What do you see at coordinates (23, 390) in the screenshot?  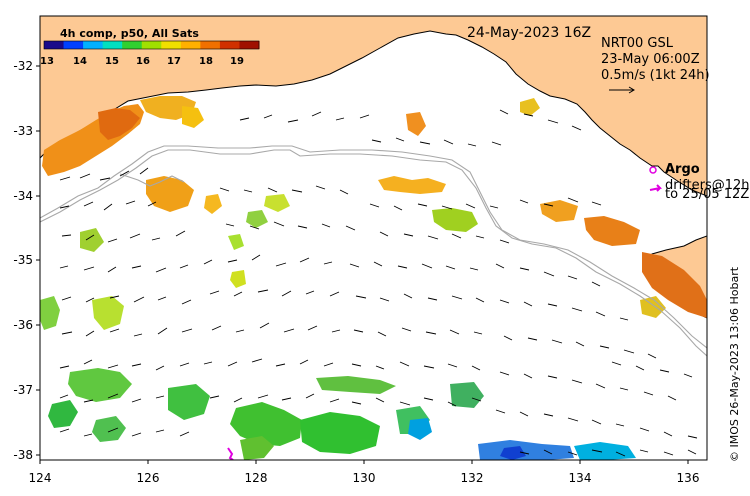 I see `lat-tick-label: -37` at bounding box center [23, 390].